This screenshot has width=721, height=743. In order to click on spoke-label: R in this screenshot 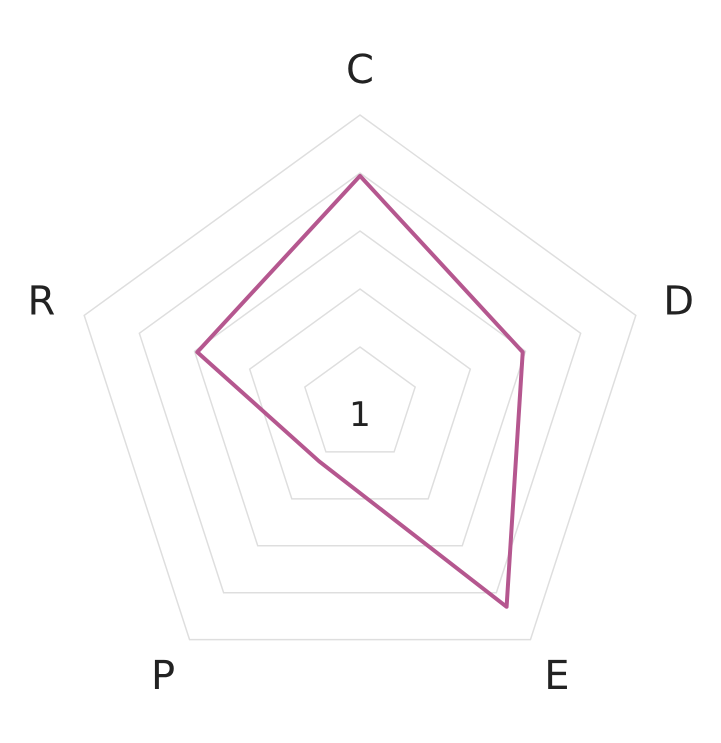, I will do `click(42, 301)`.